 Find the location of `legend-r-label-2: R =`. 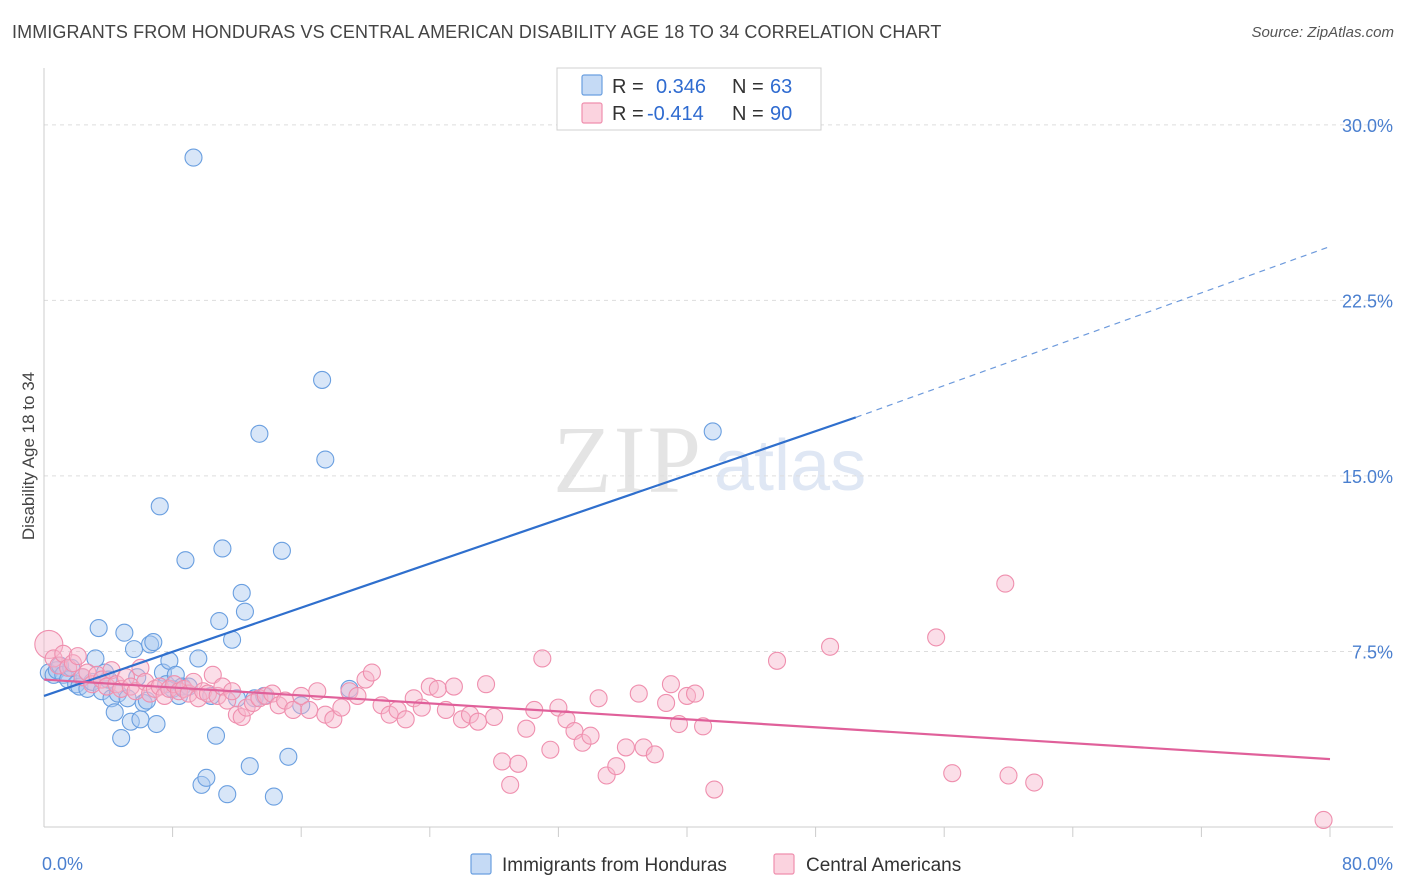

legend-r-label-2: R = is located at coordinates (628, 114).